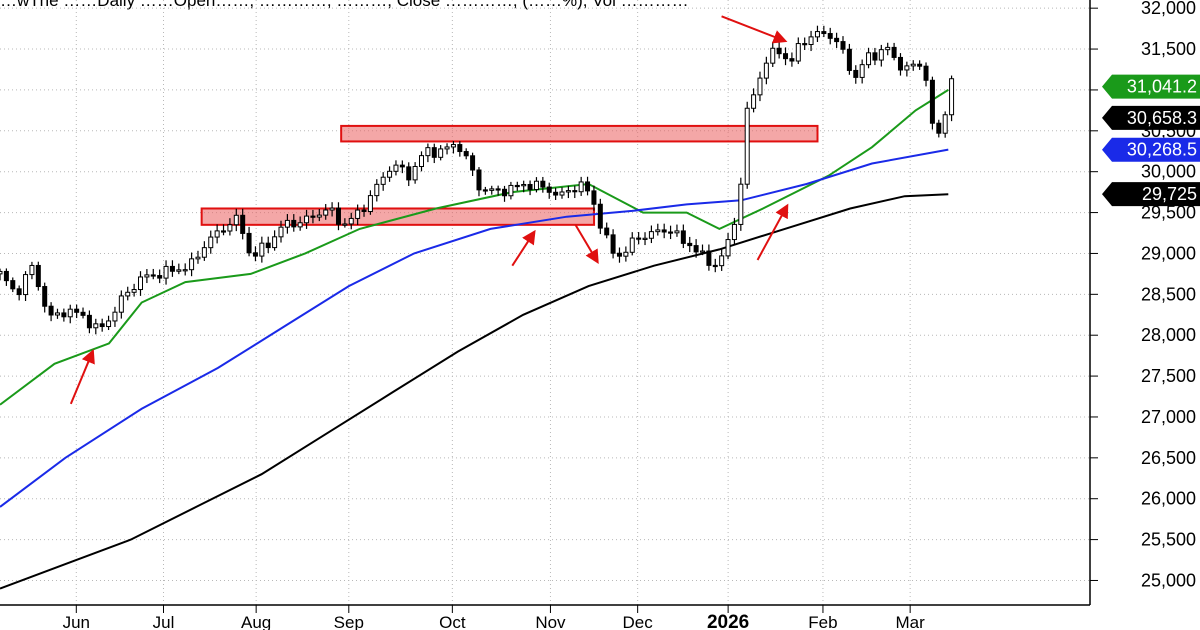 The height and width of the screenshot is (630, 1200). What do you see at coordinates (550, 621) in the screenshot?
I see `x-tick-label: Nov` at bounding box center [550, 621].